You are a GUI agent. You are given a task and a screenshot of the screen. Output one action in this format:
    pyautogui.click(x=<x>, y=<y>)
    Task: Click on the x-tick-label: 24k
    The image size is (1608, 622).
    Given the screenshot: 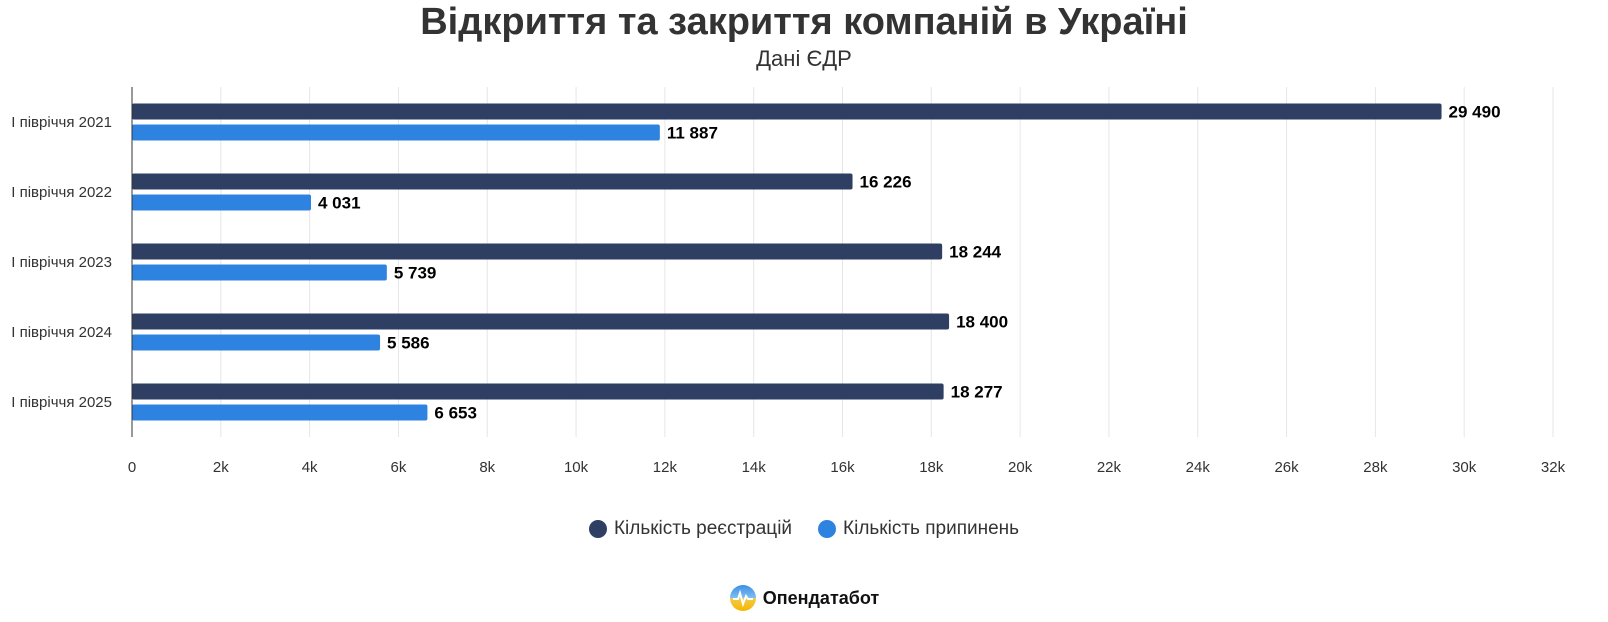 What is the action you would take?
    pyautogui.click(x=1198, y=467)
    